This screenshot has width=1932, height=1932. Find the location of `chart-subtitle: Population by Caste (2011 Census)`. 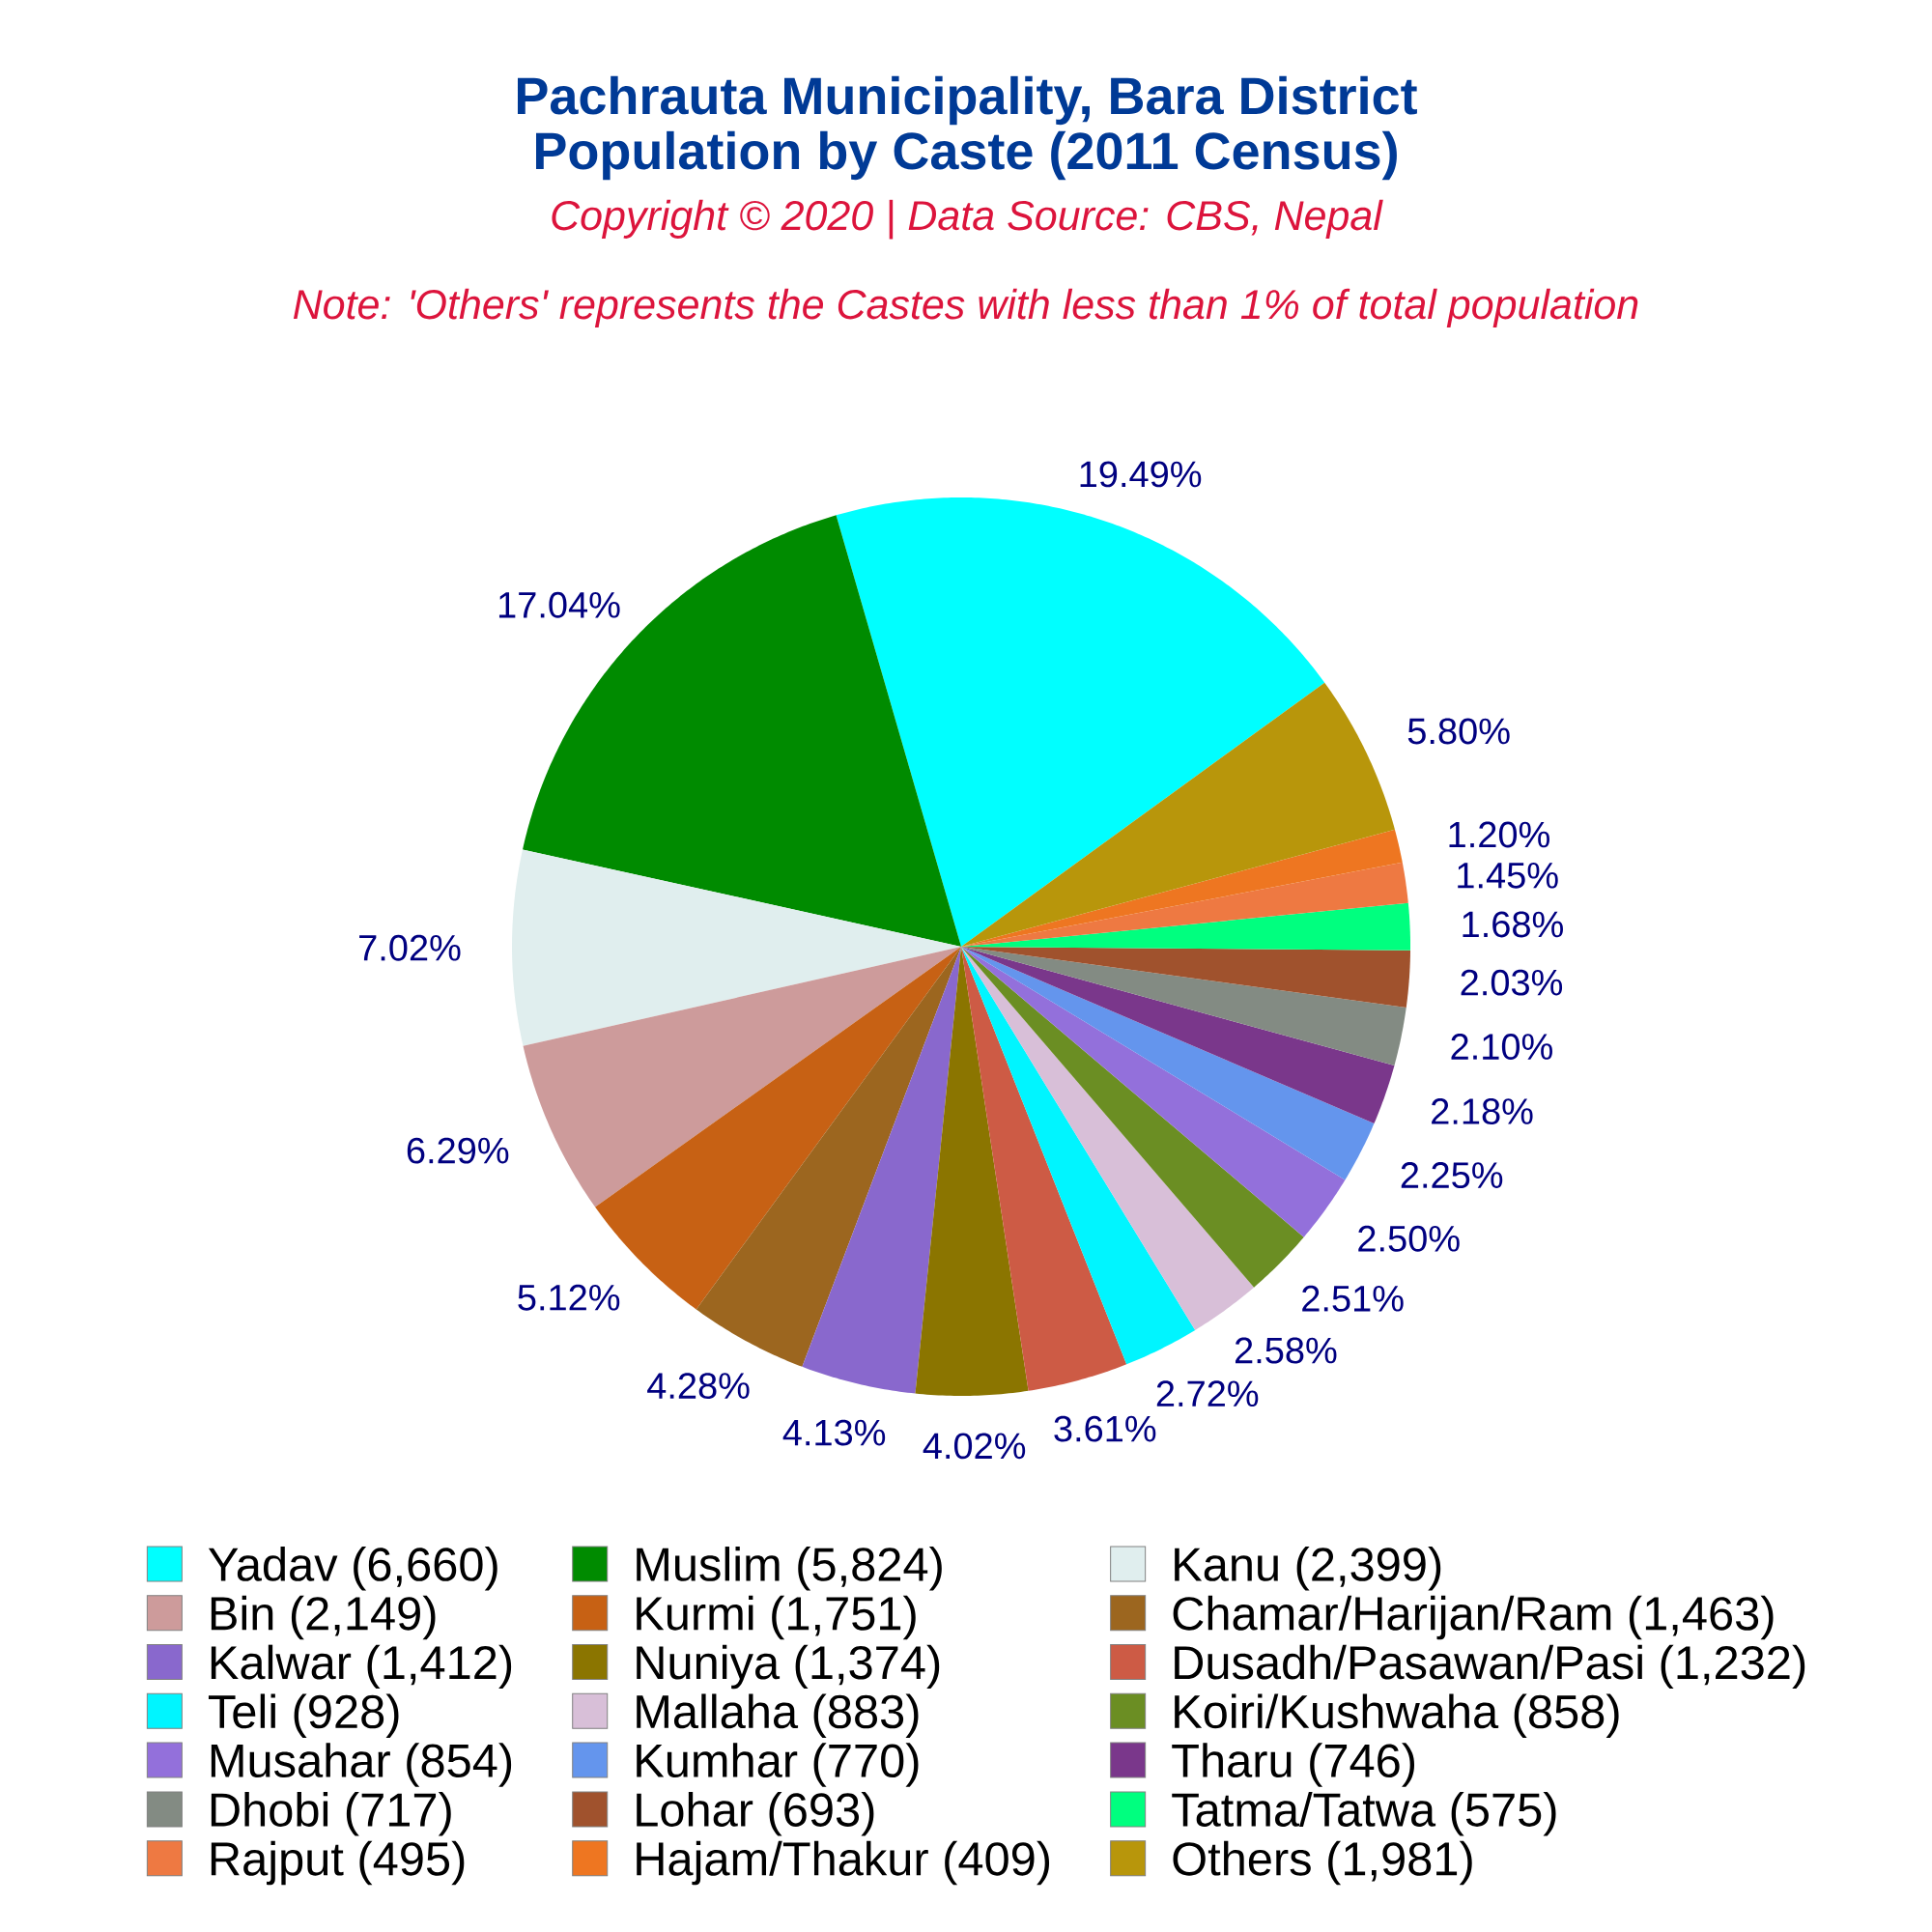

chart-subtitle: Population by Caste (2011 Census) is located at coordinates (966, 155).